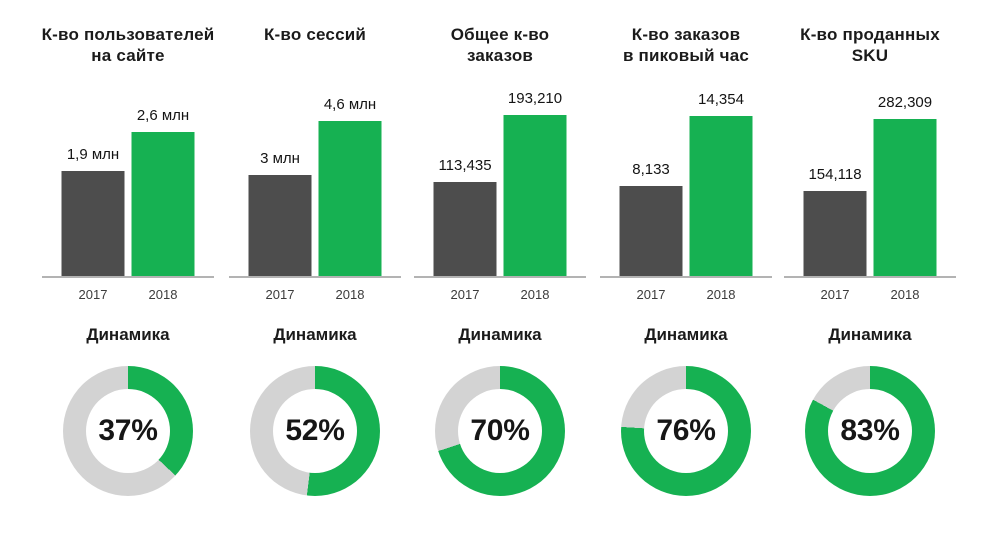  Describe the element at coordinates (870, 185) in the screenshot. I see `bar-group: 154,118 282,309` at that location.